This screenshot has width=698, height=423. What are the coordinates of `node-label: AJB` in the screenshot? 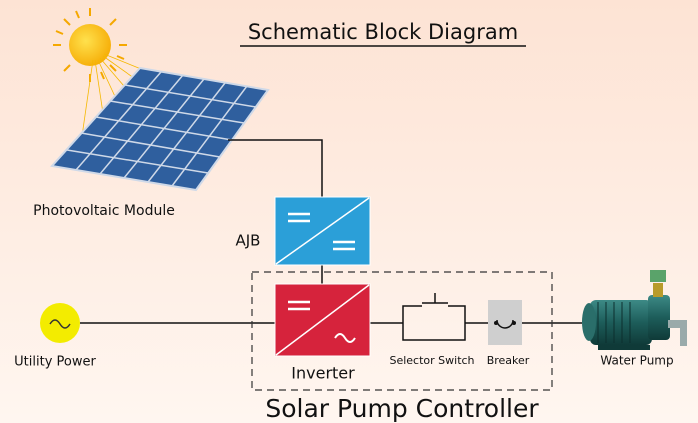 It's located at (248, 241).